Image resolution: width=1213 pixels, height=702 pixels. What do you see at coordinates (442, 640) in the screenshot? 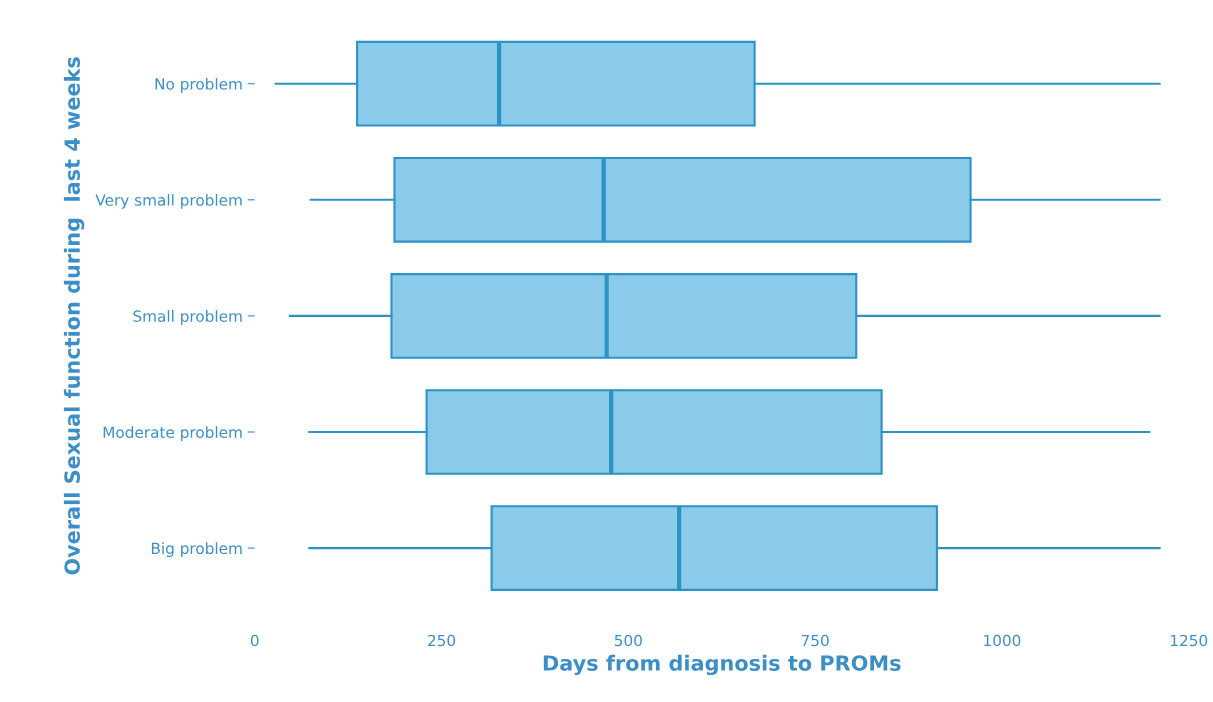
I see `x-tick-label: 250` at bounding box center [442, 640].